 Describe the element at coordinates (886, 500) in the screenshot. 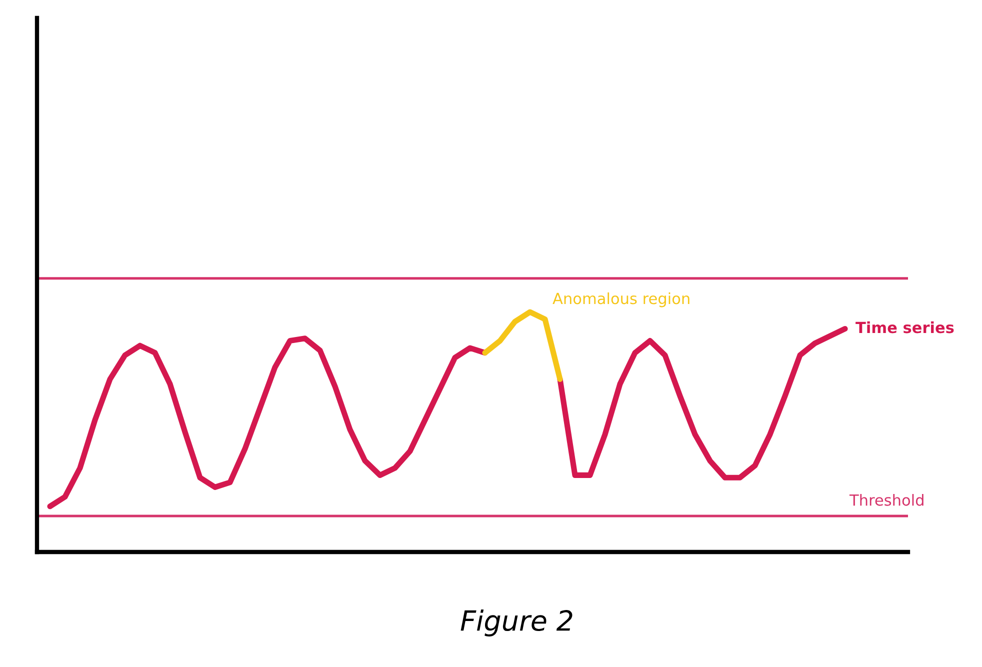

I see `ref-line-label: Threshold` at that location.